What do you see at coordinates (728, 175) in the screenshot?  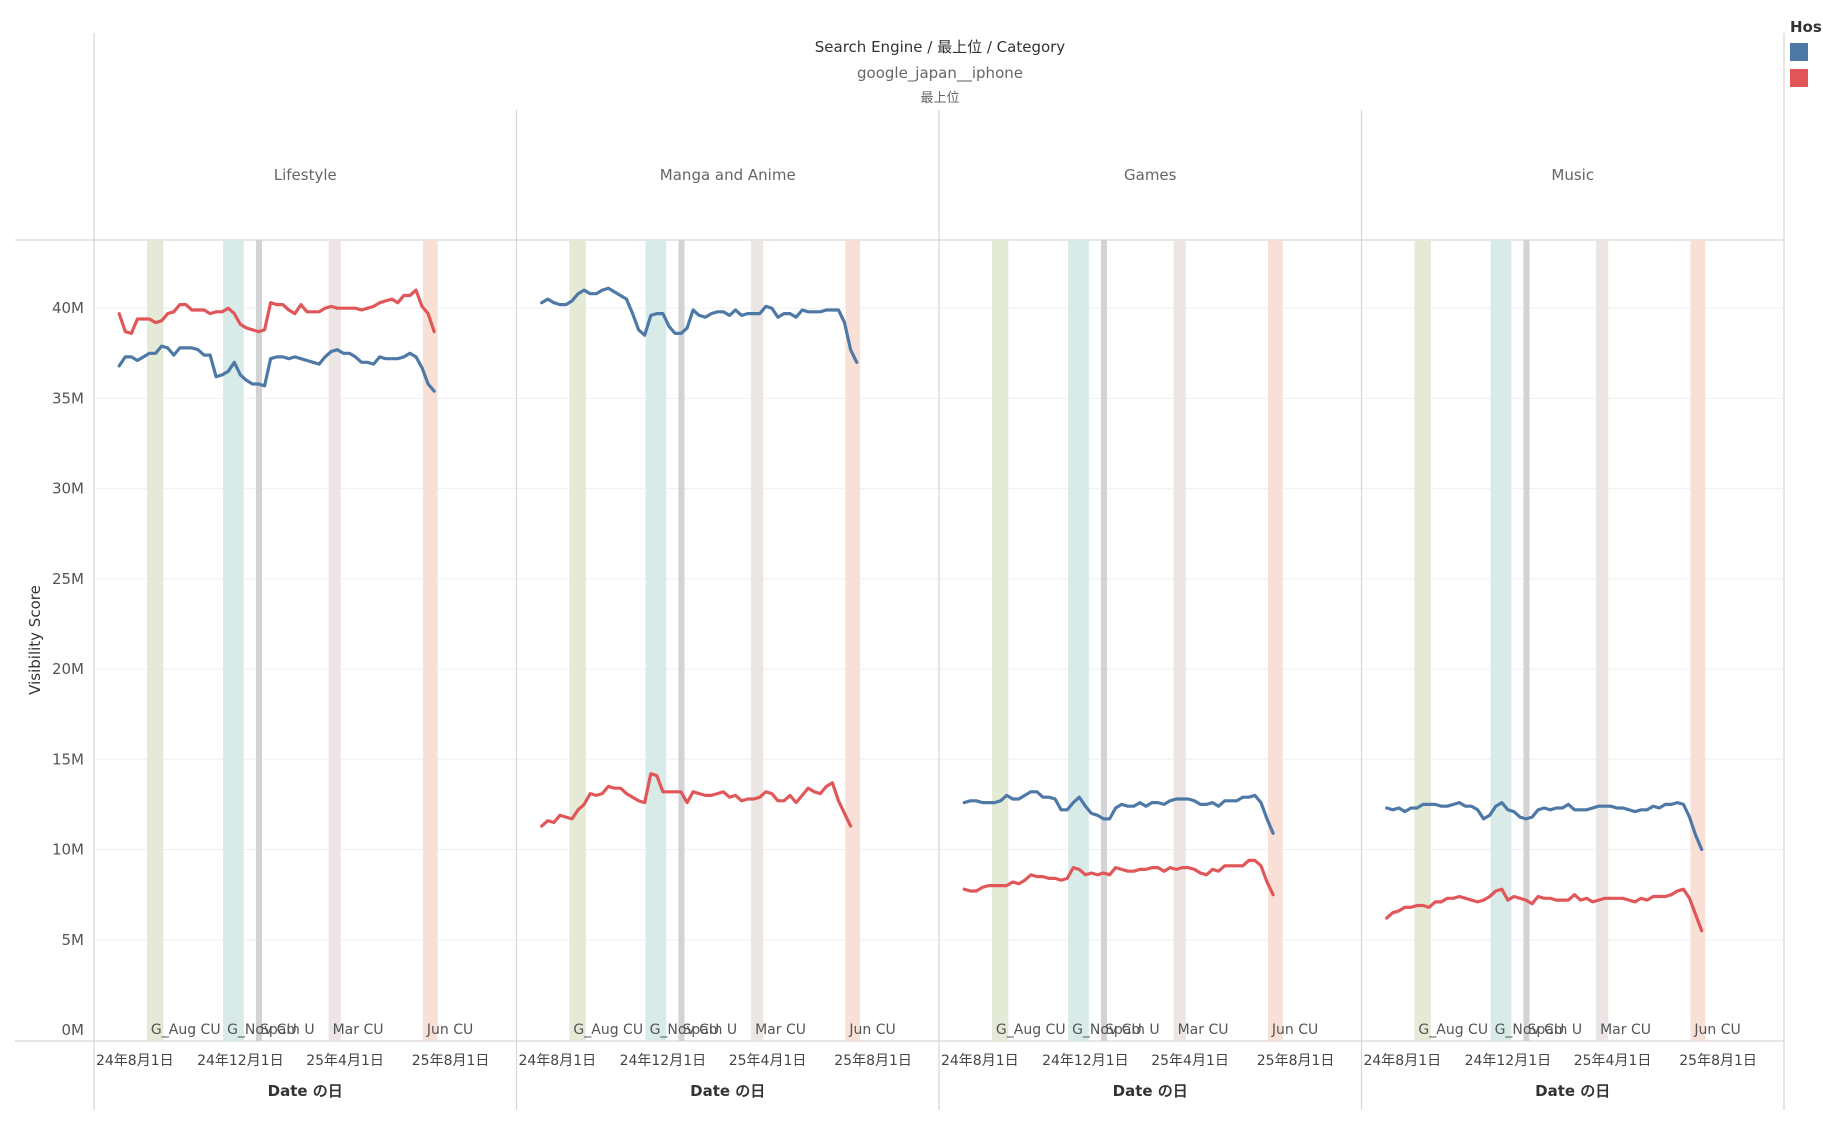 I see `panel-title: Manga and Anime` at bounding box center [728, 175].